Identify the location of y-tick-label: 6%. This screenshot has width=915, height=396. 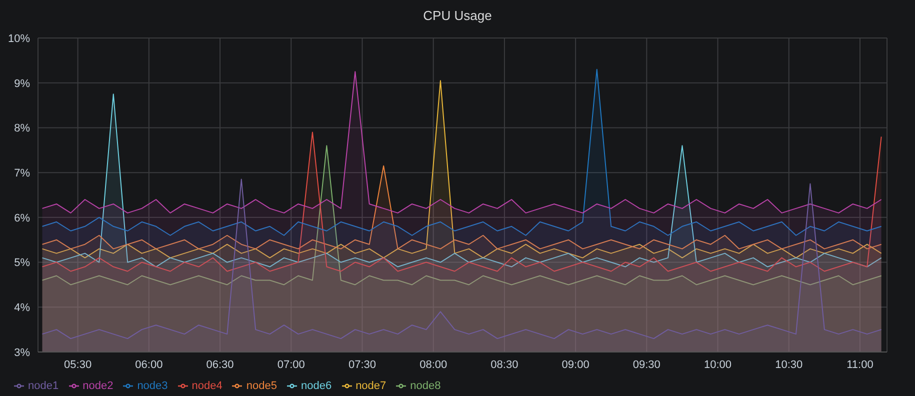
(22, 218).